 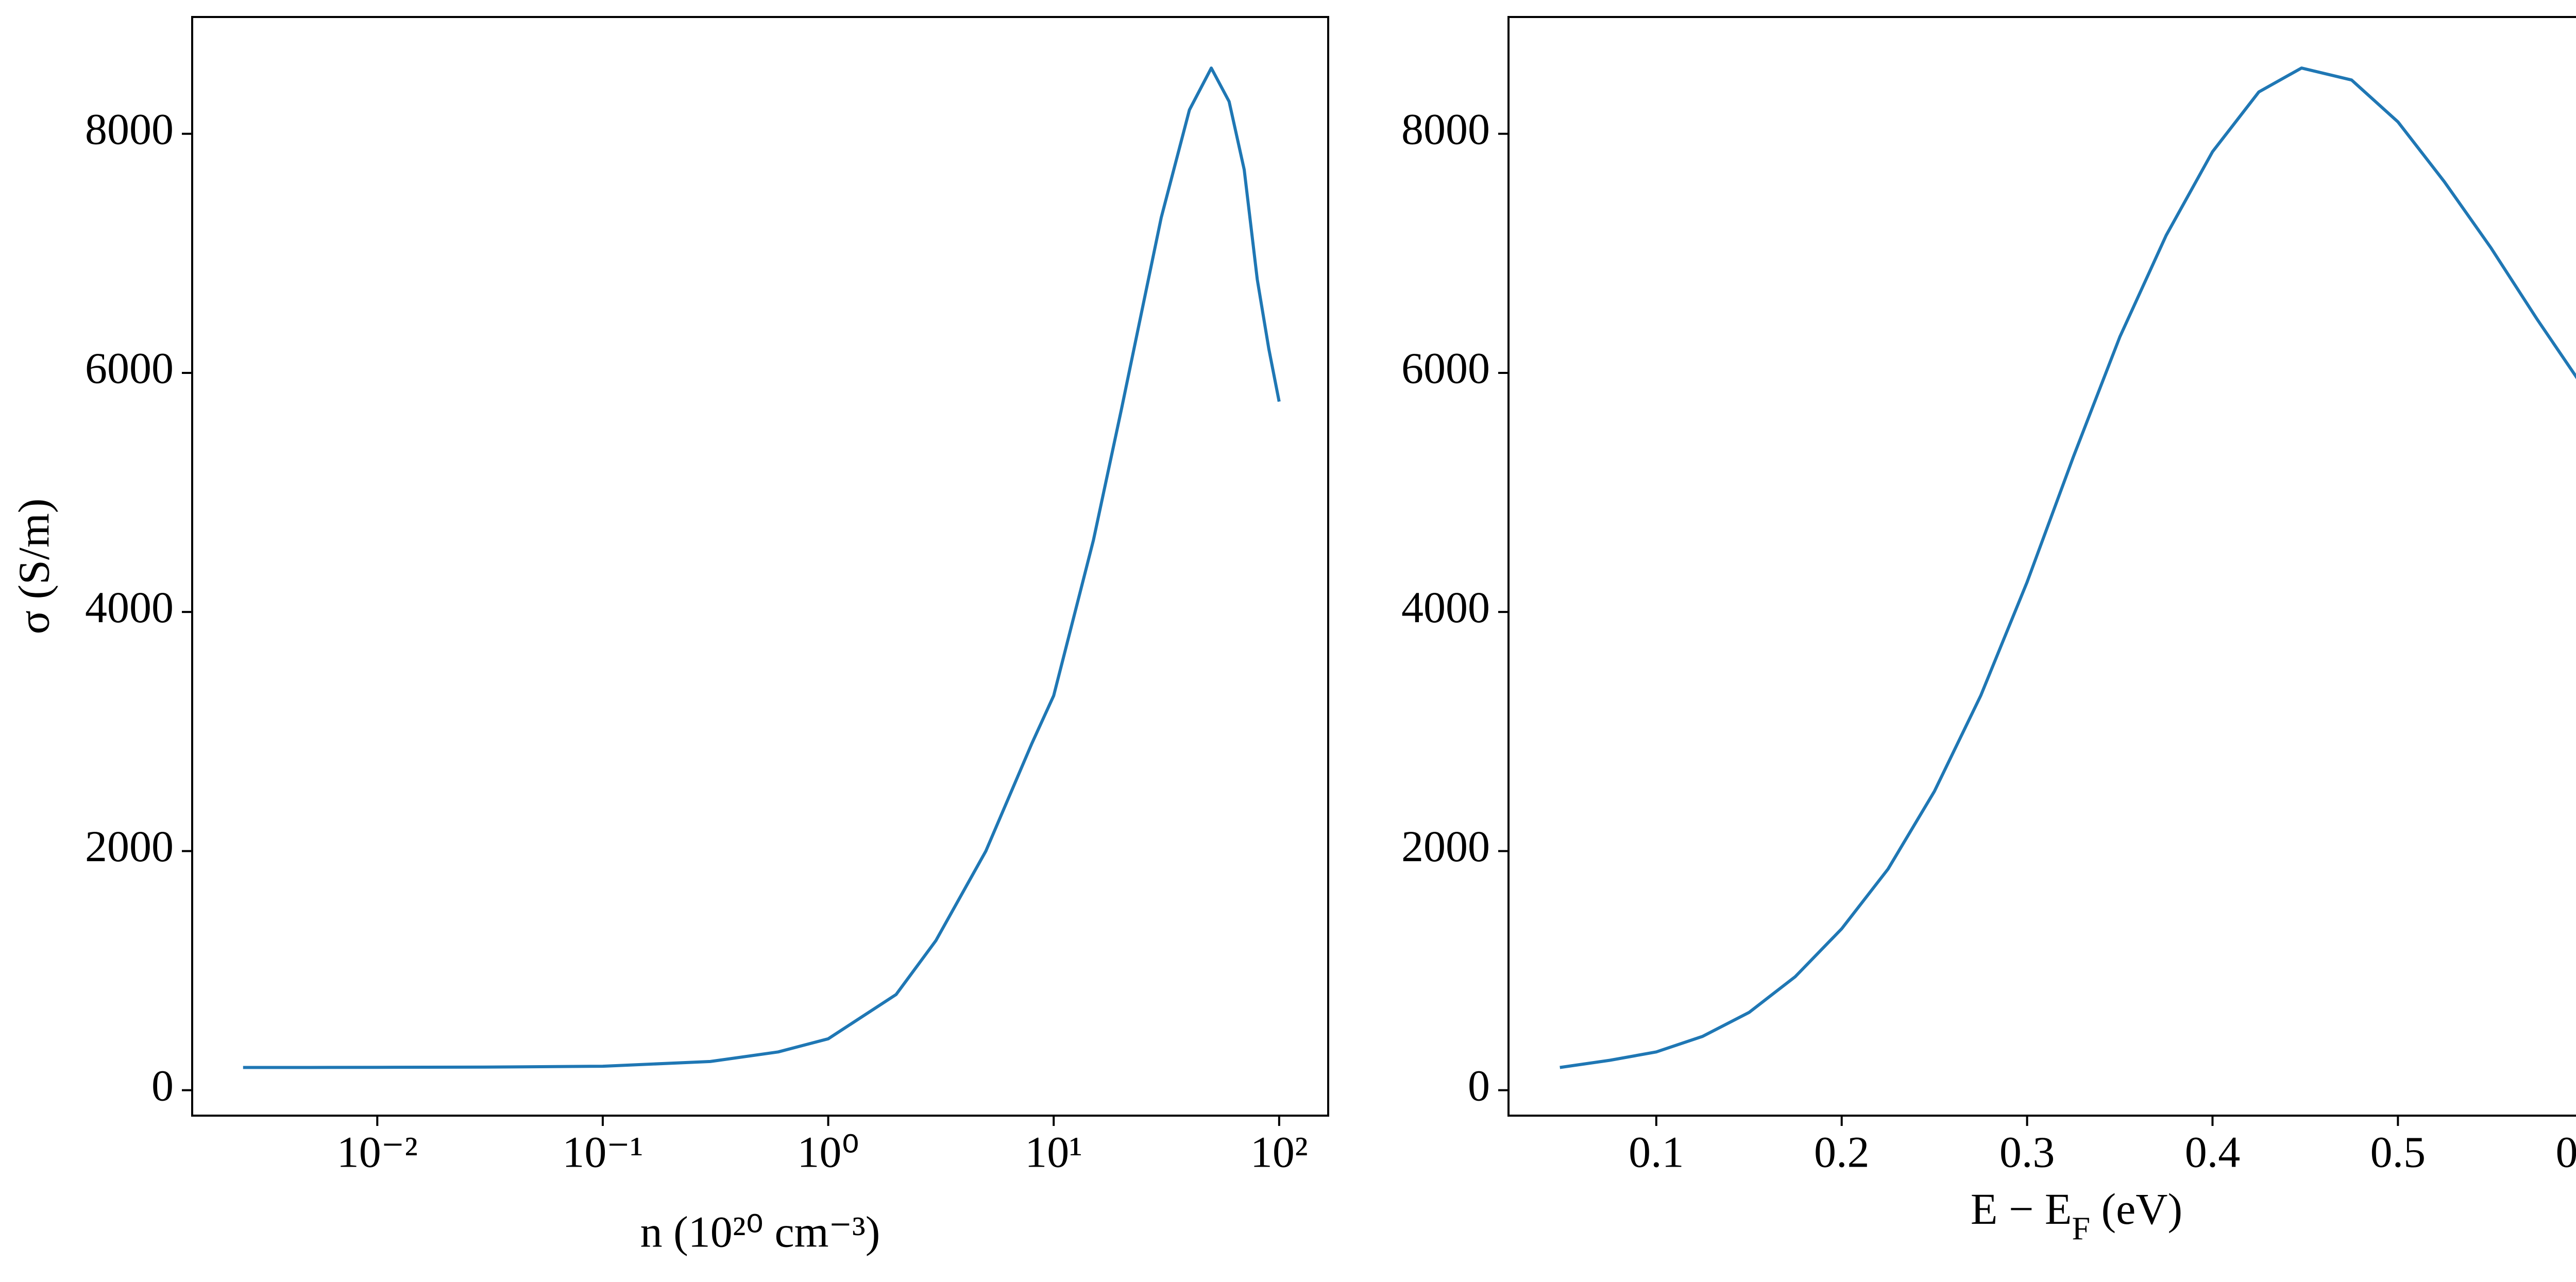 What do you see at coordinates (1656, 1152) in the screenshot?
I see `x-tick-label: 0.1` at bounding box center [1656, 1152].